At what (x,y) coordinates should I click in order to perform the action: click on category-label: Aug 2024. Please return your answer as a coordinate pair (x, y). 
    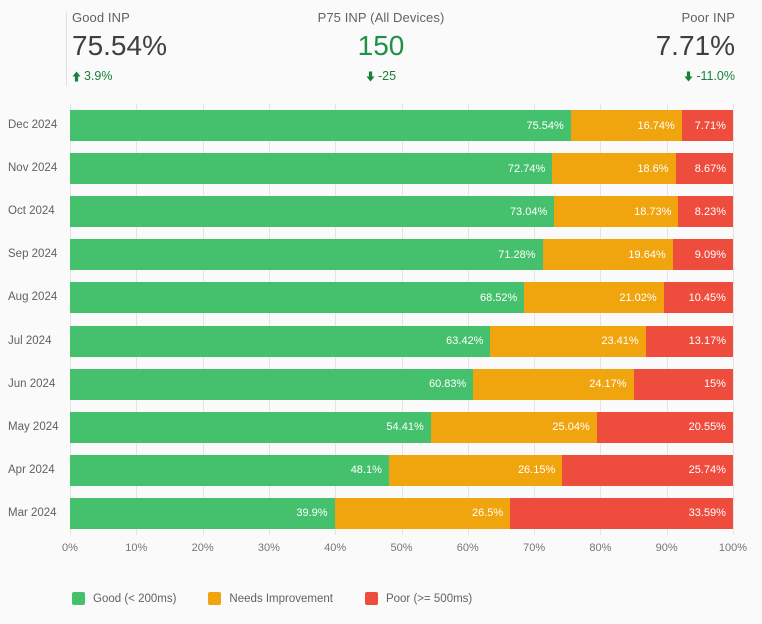
    Looking at the image, I should click on (33, 297).